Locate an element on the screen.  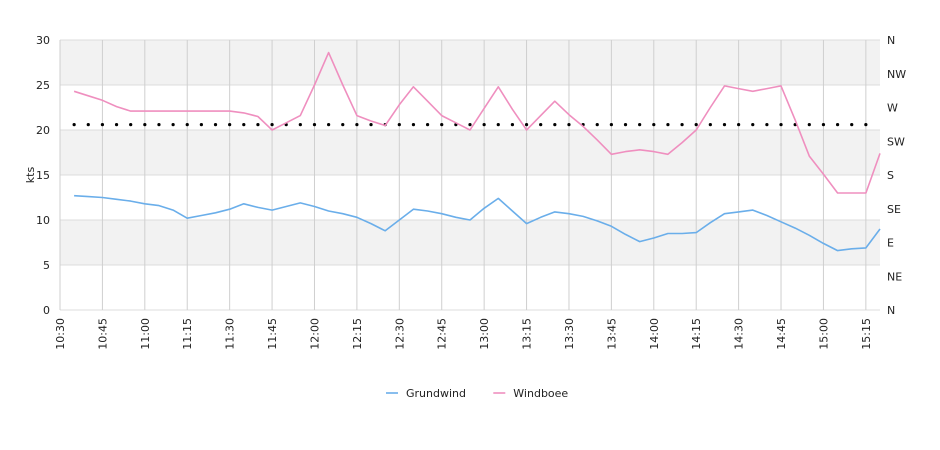
x-tick-label: 14:45 is located at coordinates (781, 334).